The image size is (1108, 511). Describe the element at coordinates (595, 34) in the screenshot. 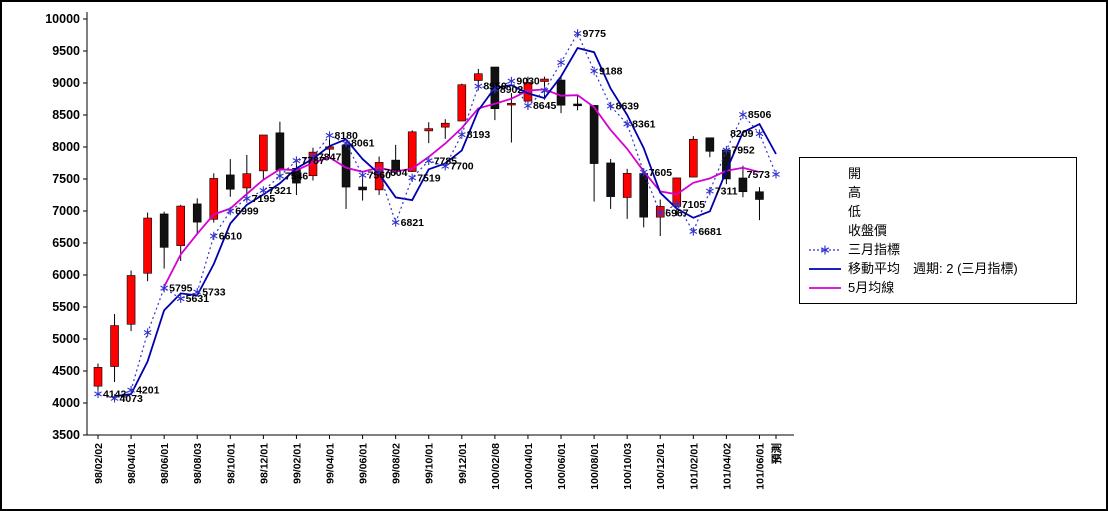

I see `svg-text: 9775` at that location.